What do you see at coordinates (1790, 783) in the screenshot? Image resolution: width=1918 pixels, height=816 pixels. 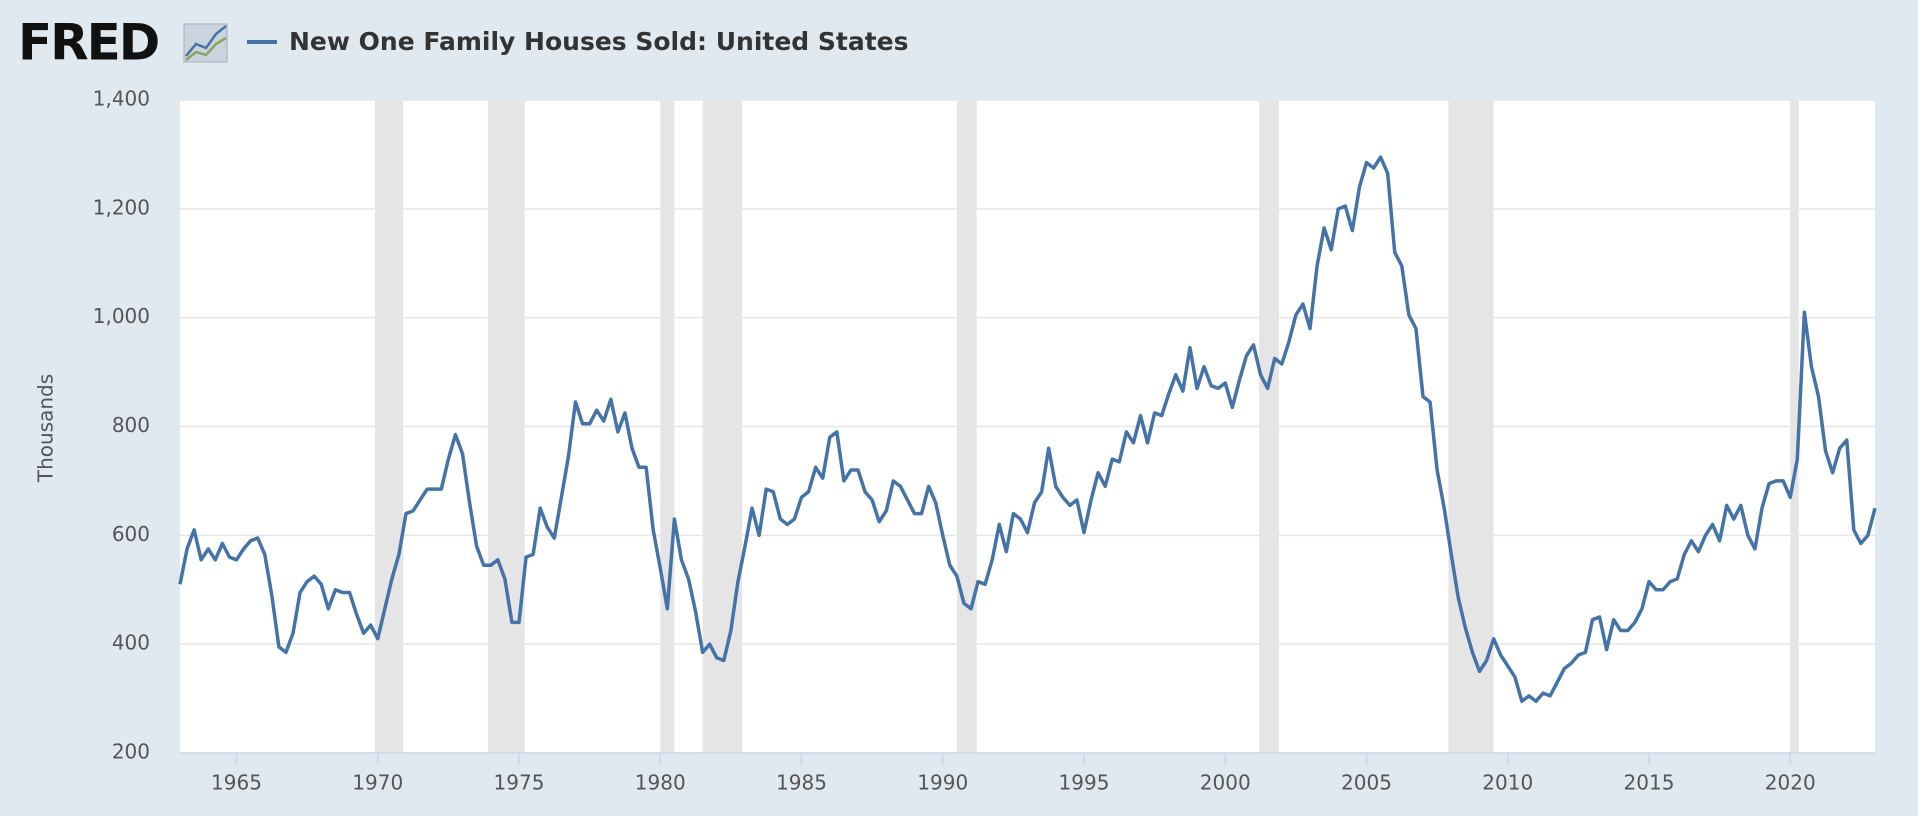 I see `x-tick-label: 2020` at bounding box center [1790, 783].